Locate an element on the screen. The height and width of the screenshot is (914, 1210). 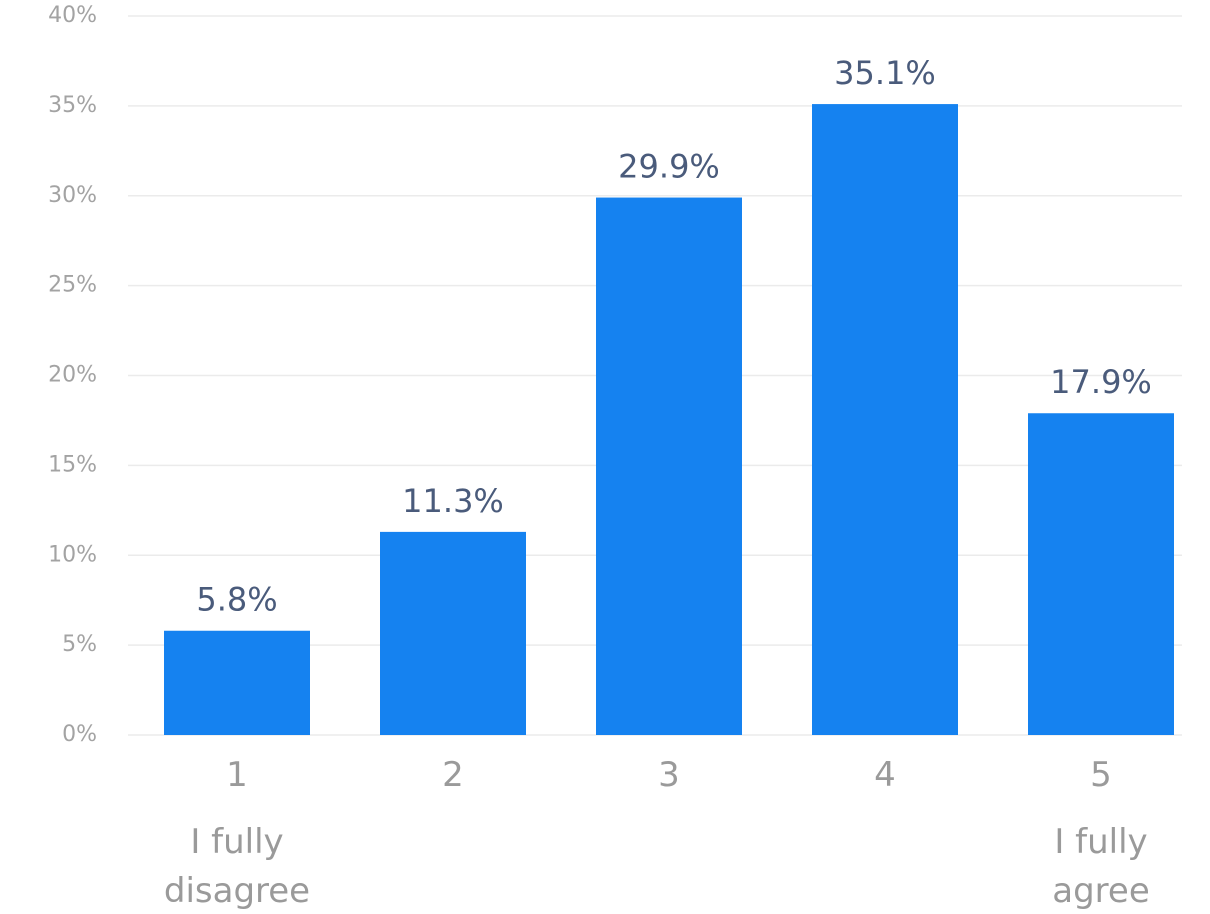
y-tick-label: 35% is located at coordinates (72, 105).